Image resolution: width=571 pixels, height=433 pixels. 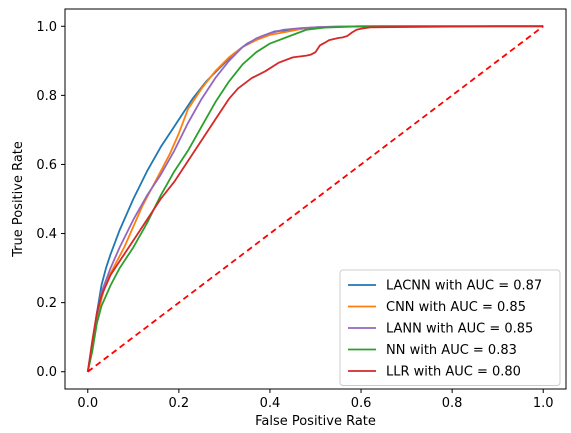 I want to click on y-tick-label: 0.2, so click(x=46, y=303).